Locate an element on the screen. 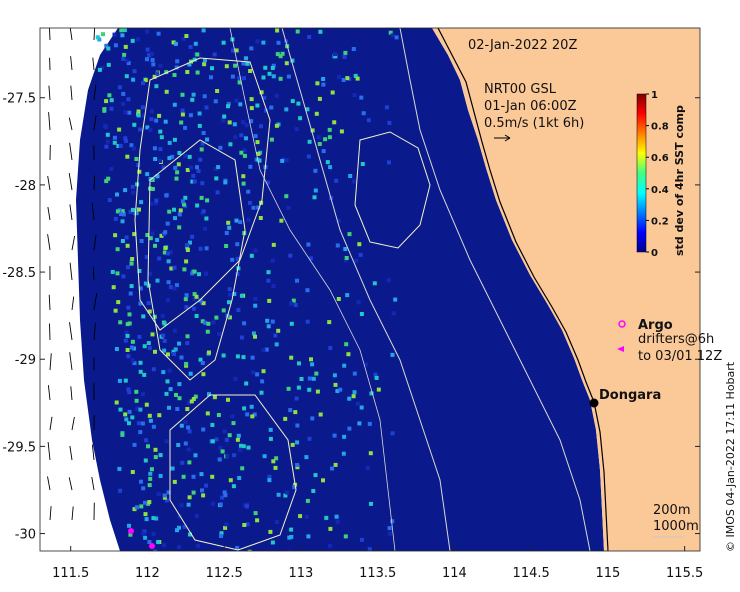  dongara-marker is located at coordinates (594, 403).